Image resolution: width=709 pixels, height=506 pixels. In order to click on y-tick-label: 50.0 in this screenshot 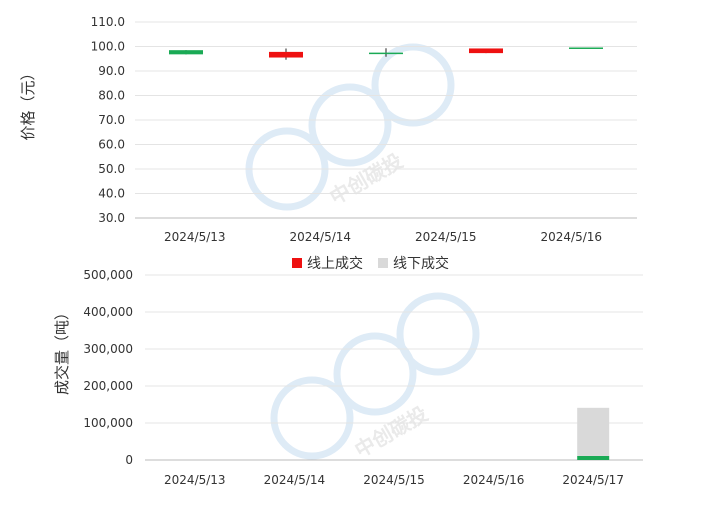, I will do `click(111, 169)`.